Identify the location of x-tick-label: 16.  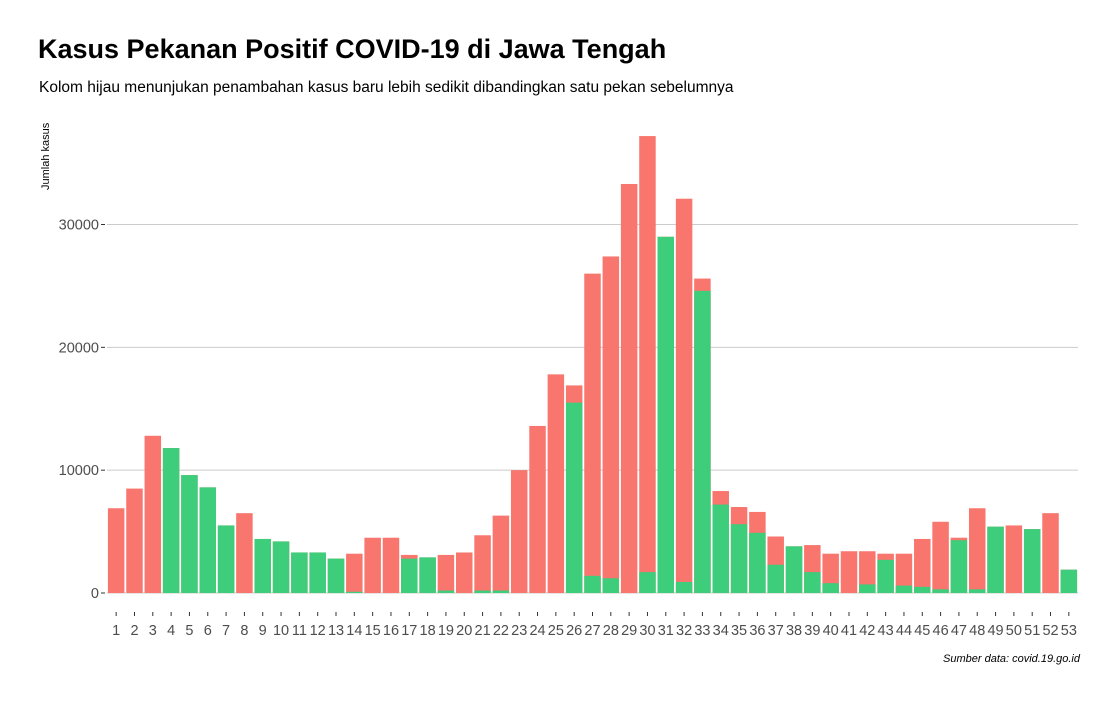
(391, 631).